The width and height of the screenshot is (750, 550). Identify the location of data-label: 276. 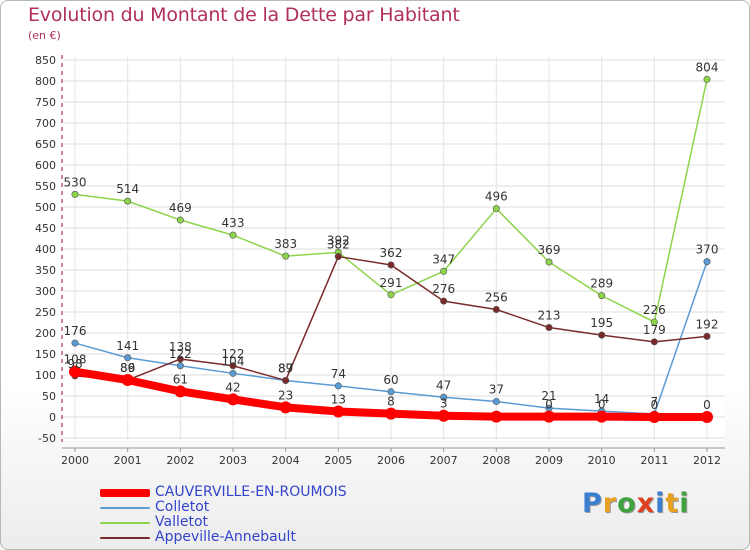
(443, 289).